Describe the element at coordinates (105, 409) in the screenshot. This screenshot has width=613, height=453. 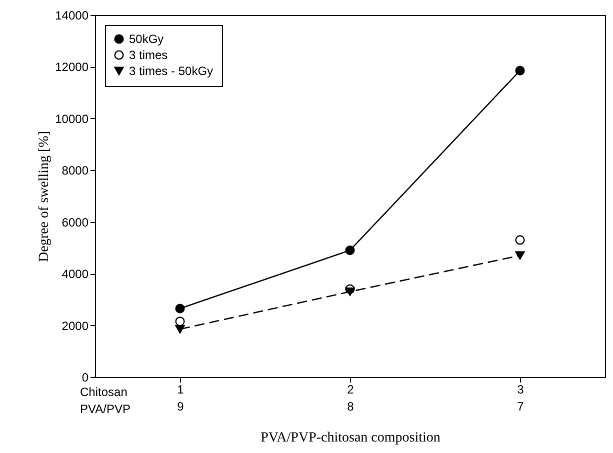
I see `text: PVA/PVP` at that location.